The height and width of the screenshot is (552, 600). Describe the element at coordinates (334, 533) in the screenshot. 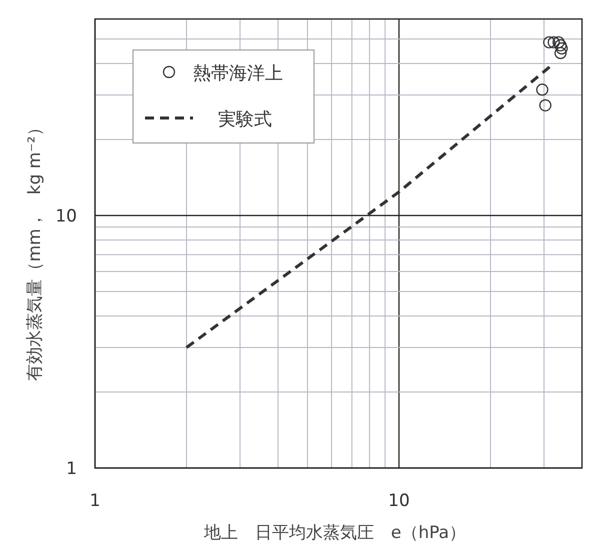

I see `x-axis-title: 地上 日平均水蒸気圧 e（hPa）` at that location.